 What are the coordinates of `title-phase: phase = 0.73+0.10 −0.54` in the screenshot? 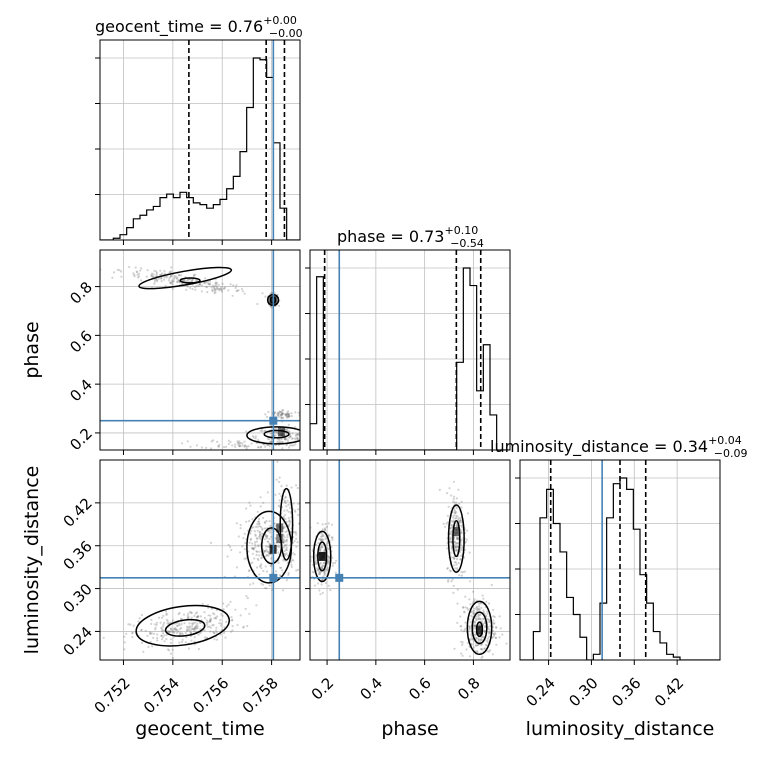 It's located at (410, 237).